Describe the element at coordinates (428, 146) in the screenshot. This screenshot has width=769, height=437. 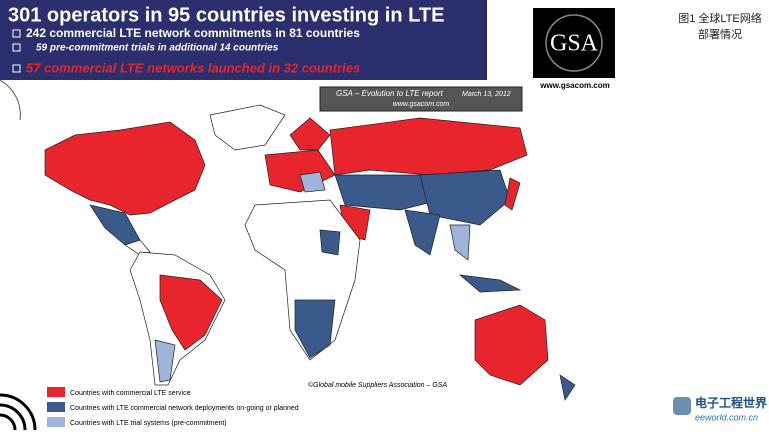
I see `russia` at that location.